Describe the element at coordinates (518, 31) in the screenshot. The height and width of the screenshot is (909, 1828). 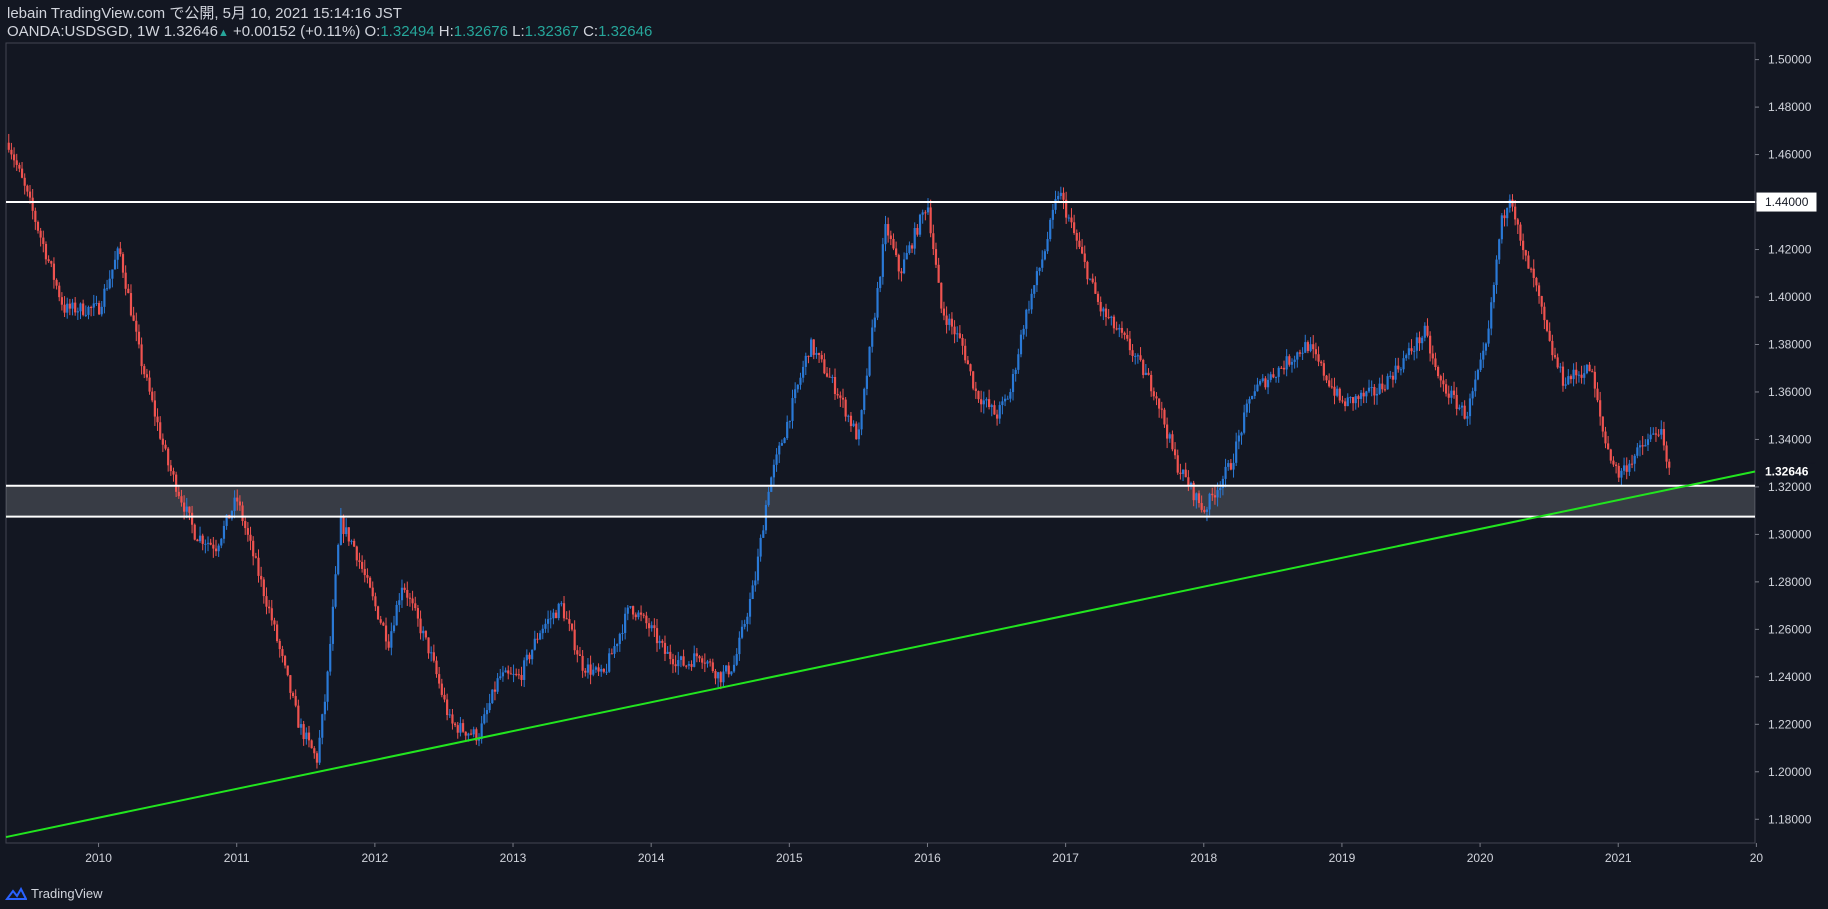
I see `low-label: L:` at that location.